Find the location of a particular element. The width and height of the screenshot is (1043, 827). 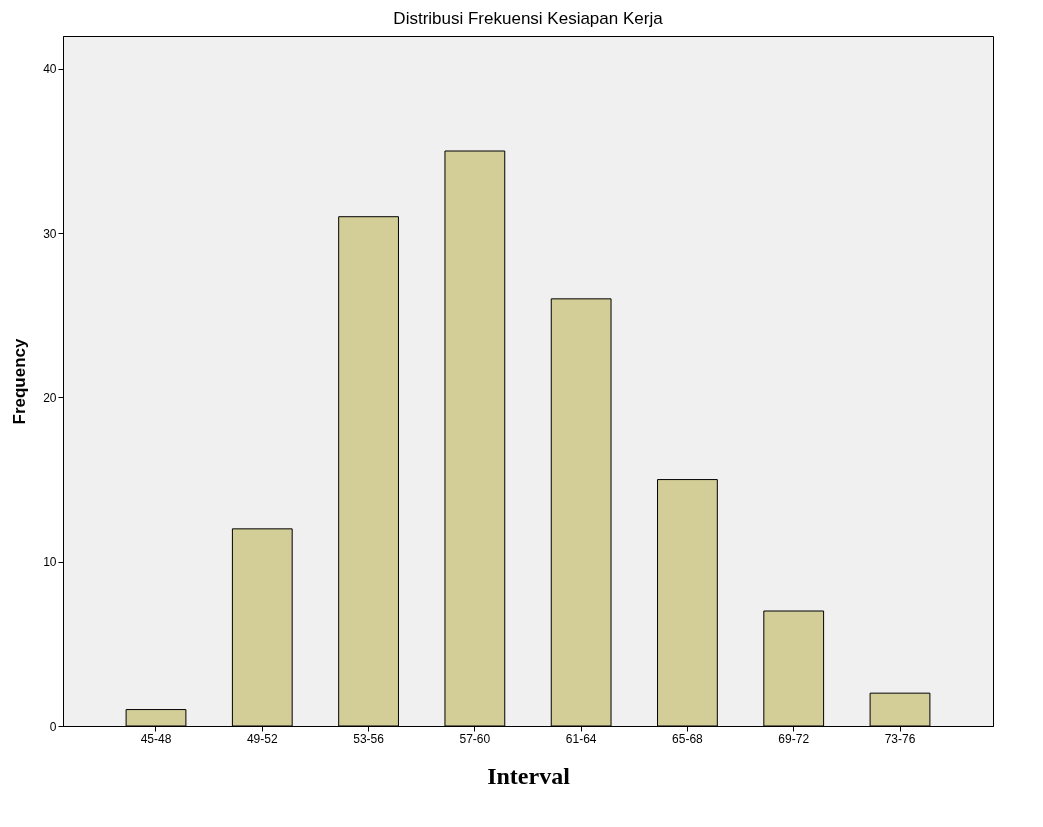

y-tick-label: 30 is located at coordinates (50, 233).